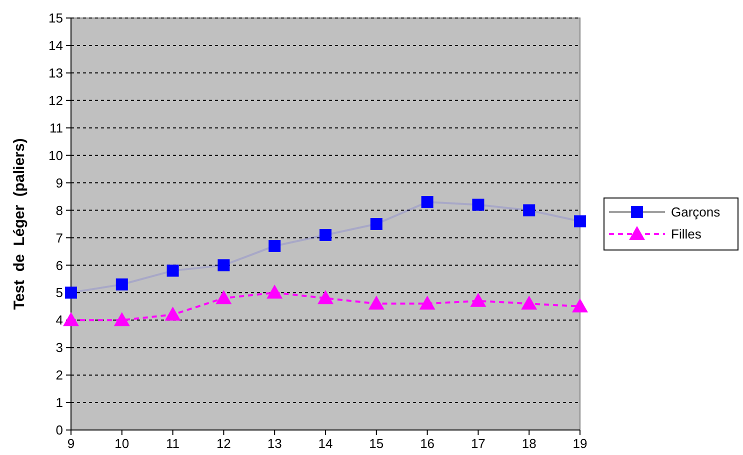  Describe the element at coordinates (686, 234) in the screenshot. I see `legend-label: Filles` at that location.